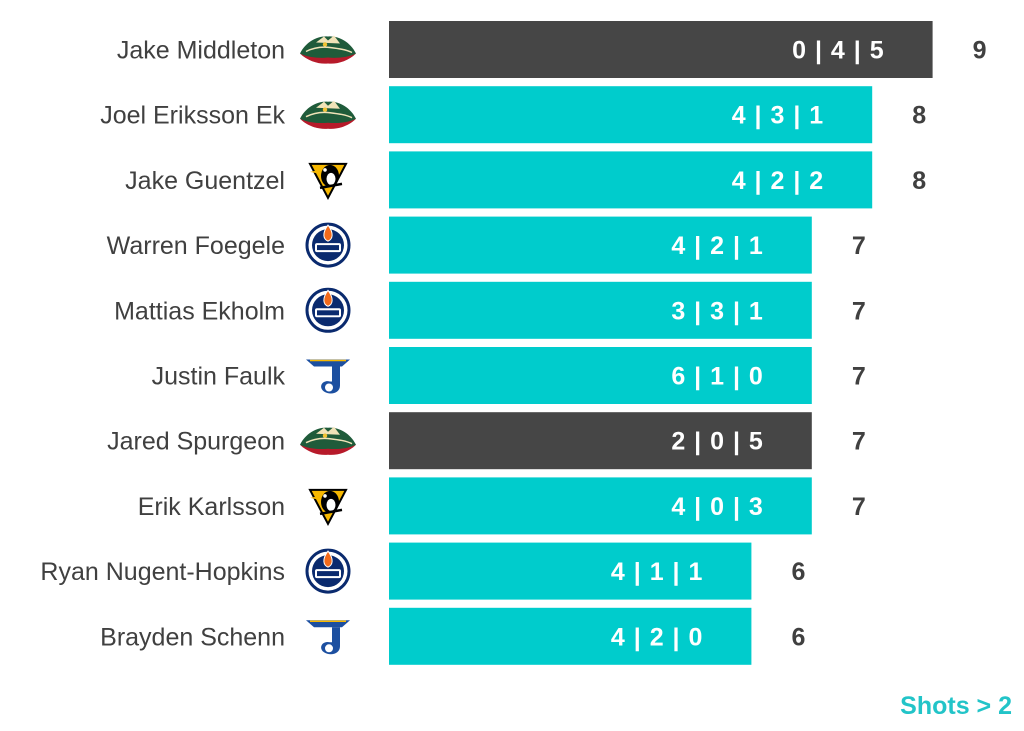 Image resolution: width=1024 pixels, height=731 pixels. Describe the element at coordinates (192, 637) in the screenshot. I see `player-name: Brayden Schenn` at that location.